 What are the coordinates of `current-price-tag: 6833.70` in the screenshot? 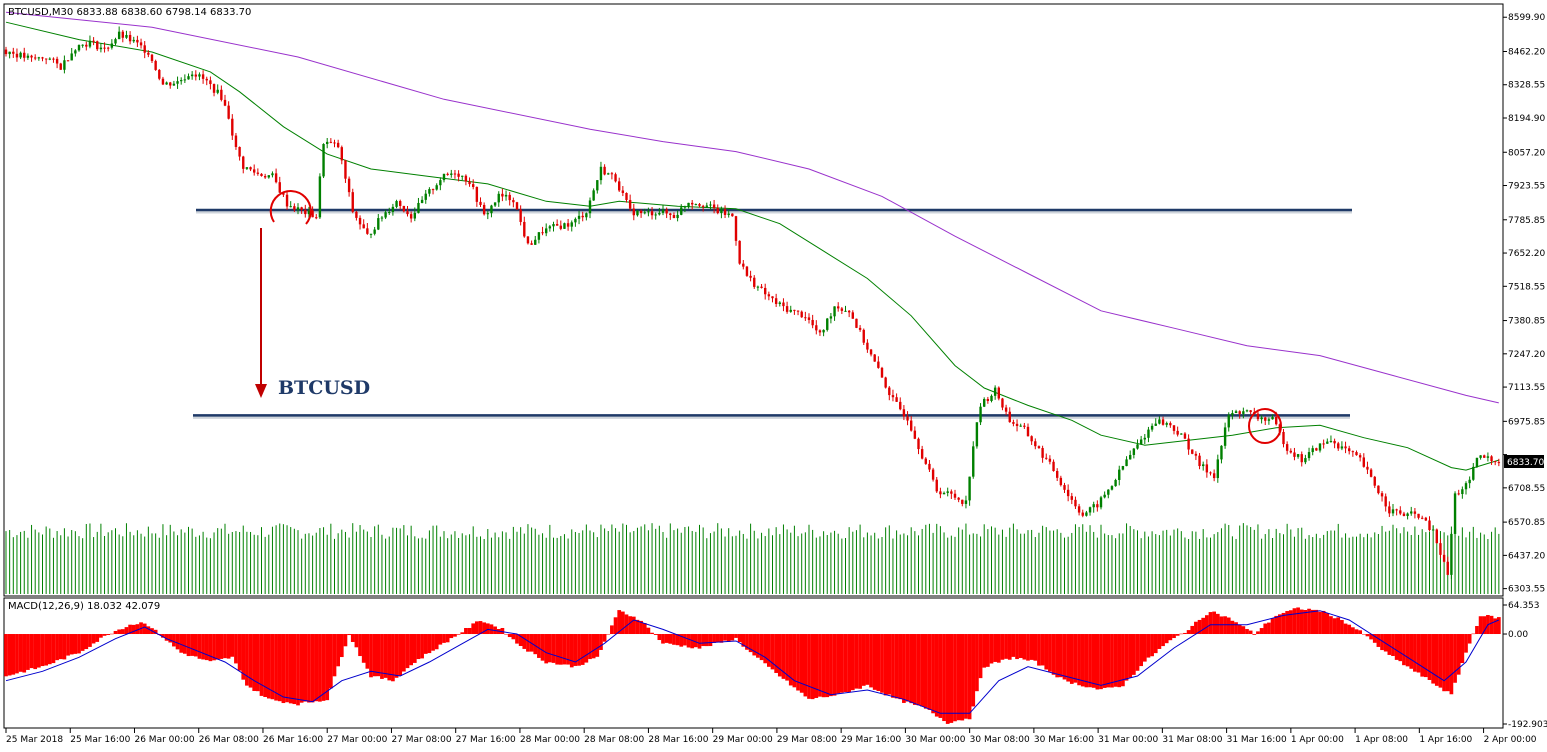 It's located at (1524, 461).